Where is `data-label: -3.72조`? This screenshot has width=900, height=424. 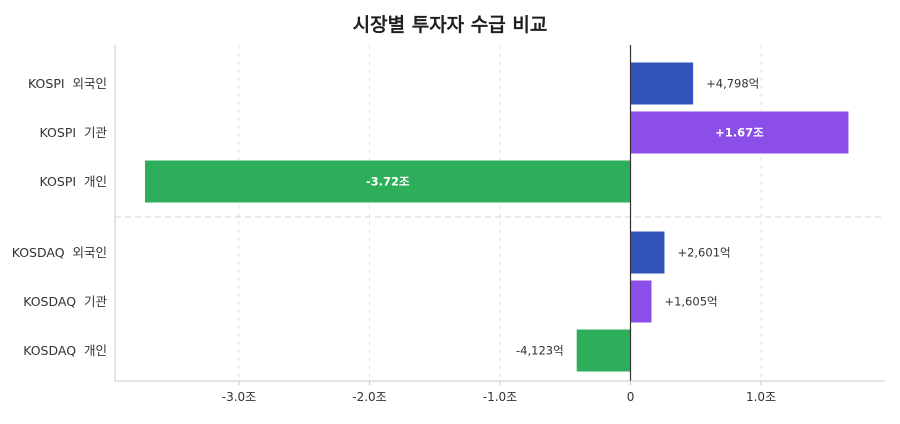
data-label: -3.72조 is located at coordinates (388, 182).